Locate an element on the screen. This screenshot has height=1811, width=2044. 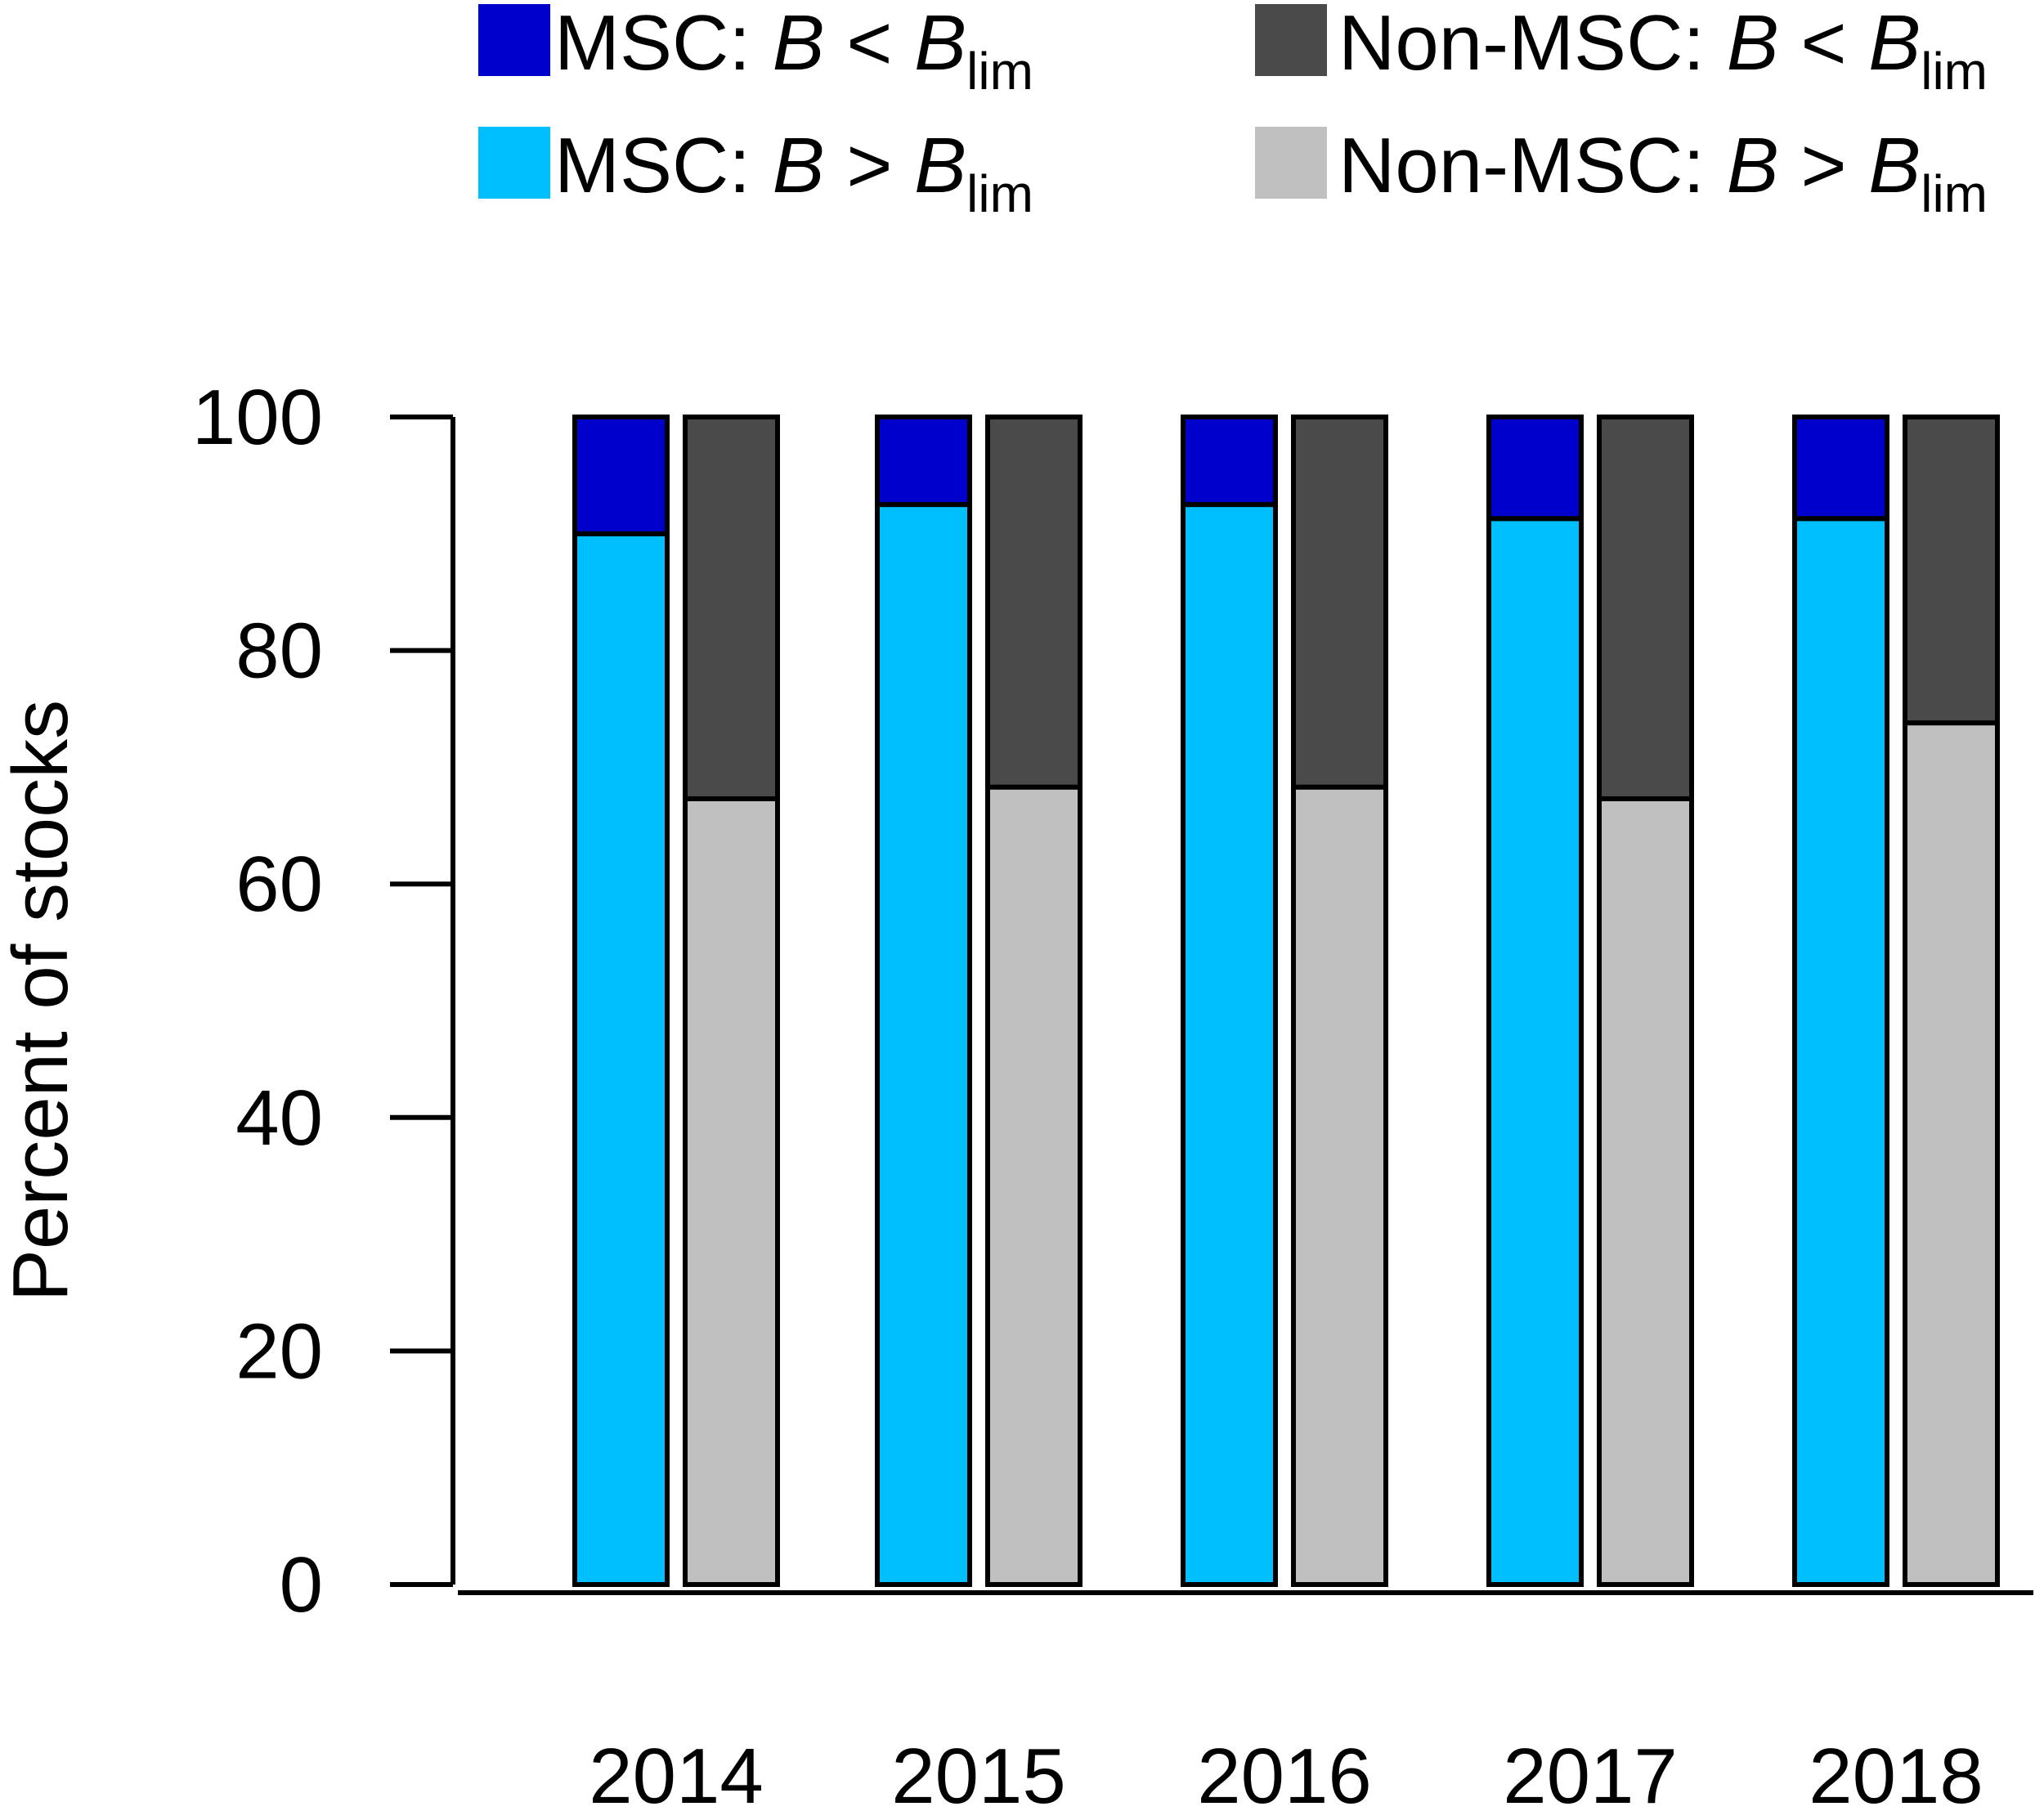
legend-label-non-mscabove-blim: Non-MSC: B > Blim is located at coordinates (1663, 172).